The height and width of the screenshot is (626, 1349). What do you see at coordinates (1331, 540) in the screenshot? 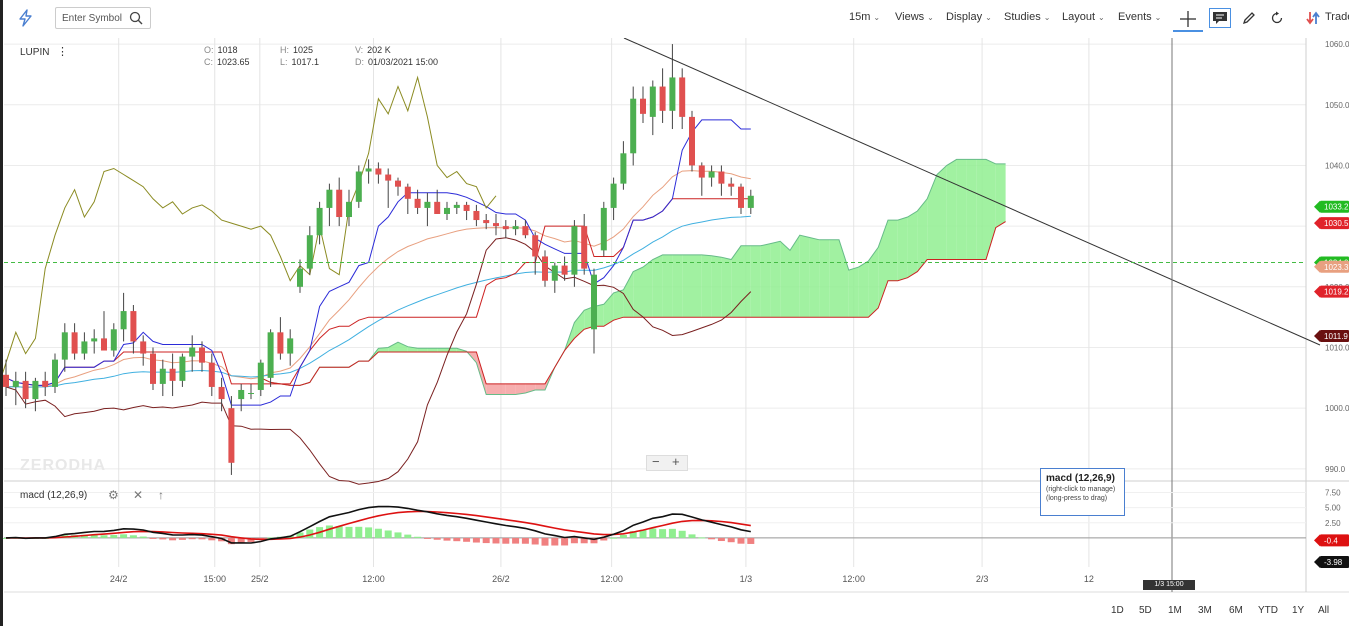
I see `macd-value-tag: -0.4` at bounding box center [1331, 540].